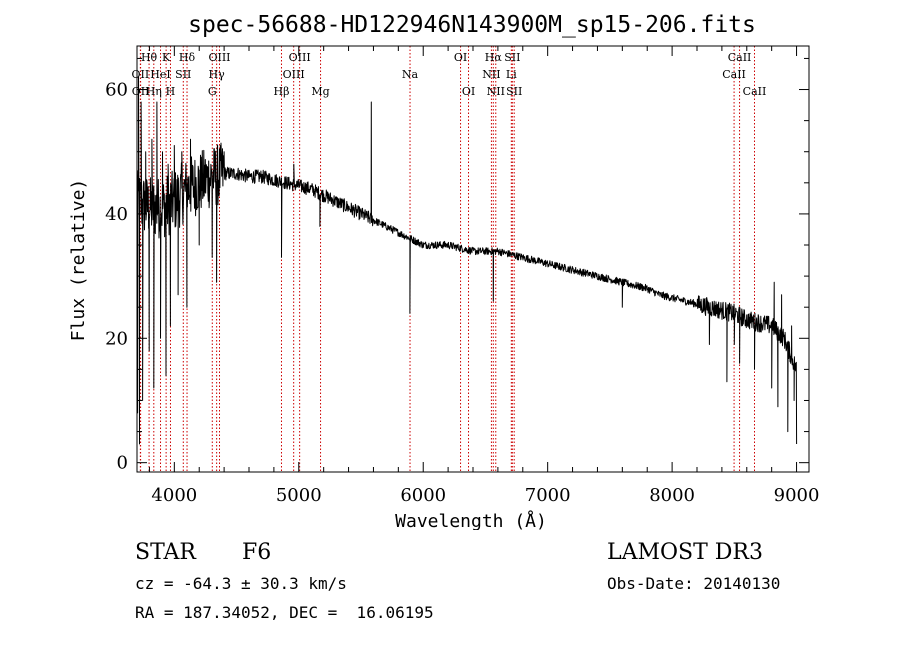 Image resolution: width=900 pixels, height=649 pixels. I want to click on line-label-18: OI, so click(468, 91).